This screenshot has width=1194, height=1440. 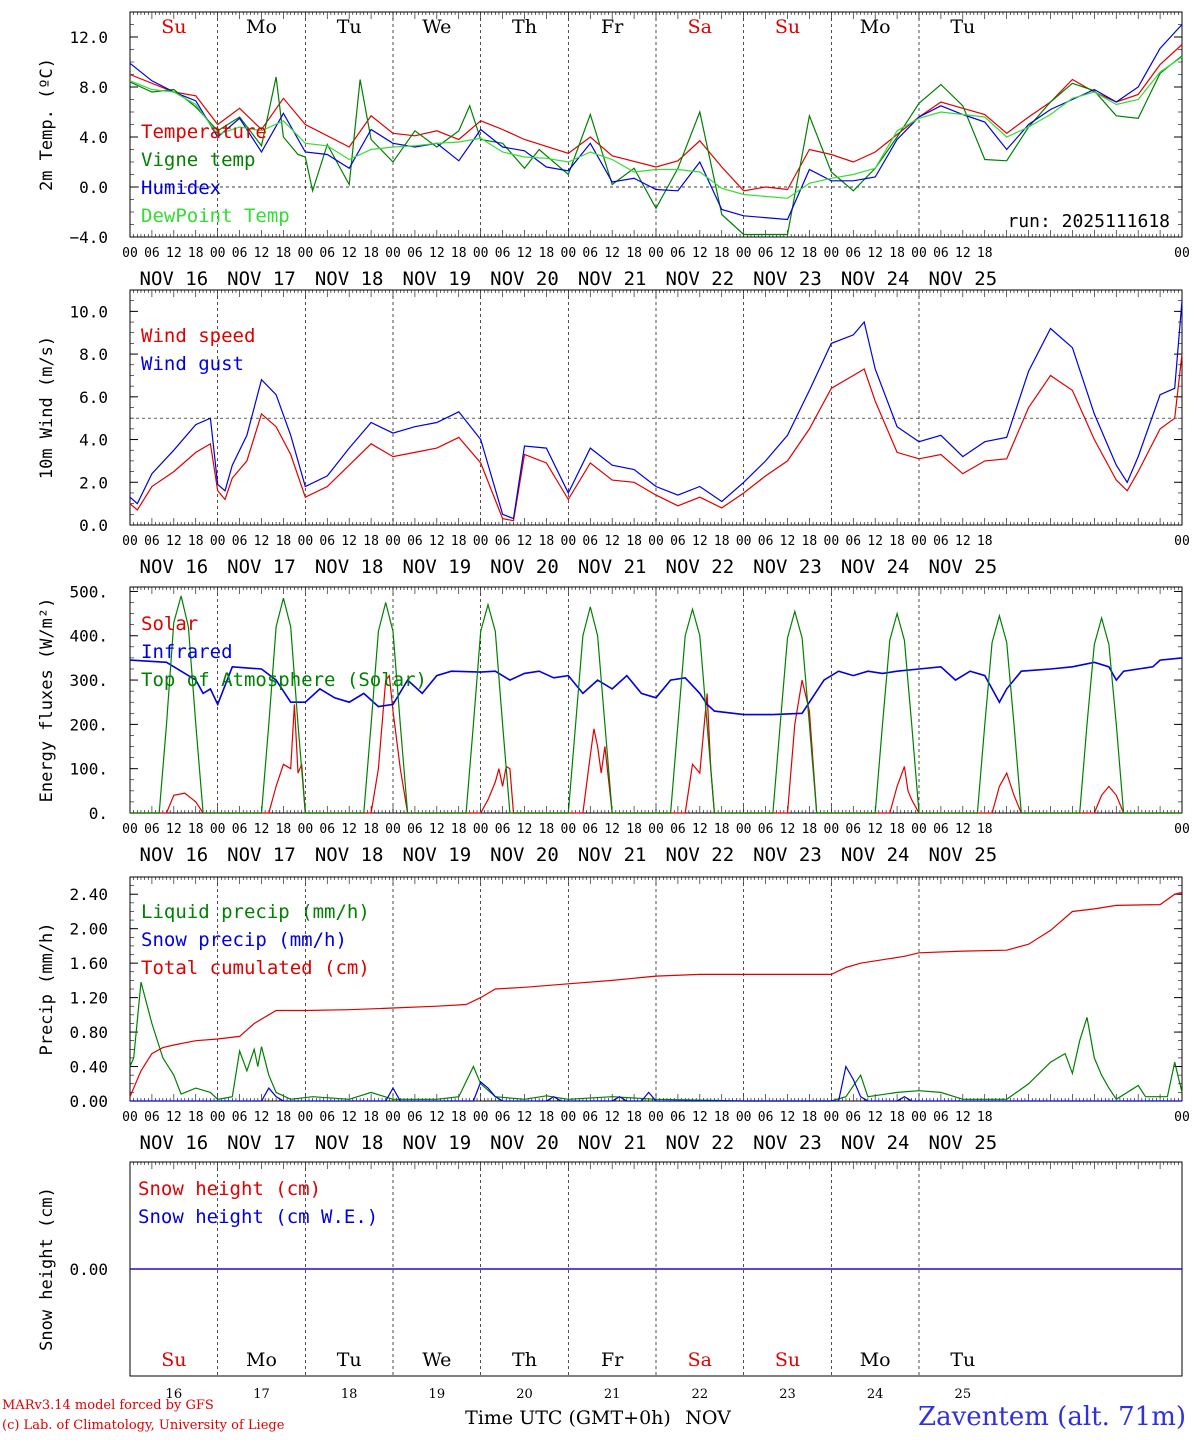 I want to click on wind-hour-label: 12, so click(x=700, y=541).